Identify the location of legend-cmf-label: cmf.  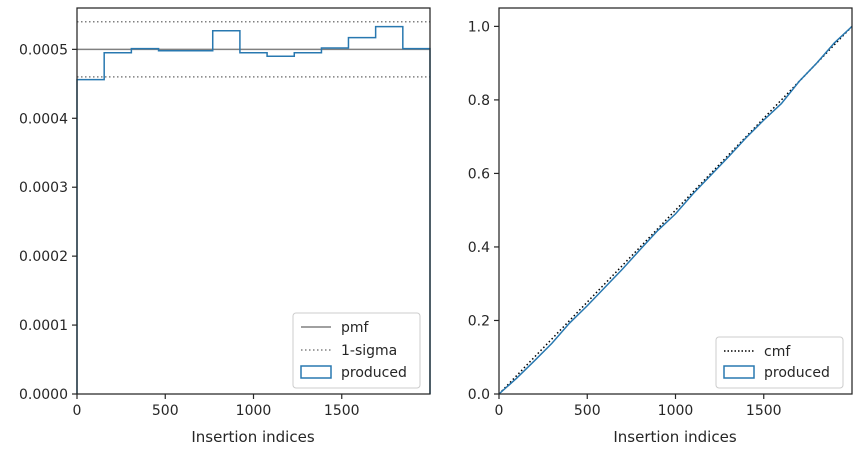
(777, 352).